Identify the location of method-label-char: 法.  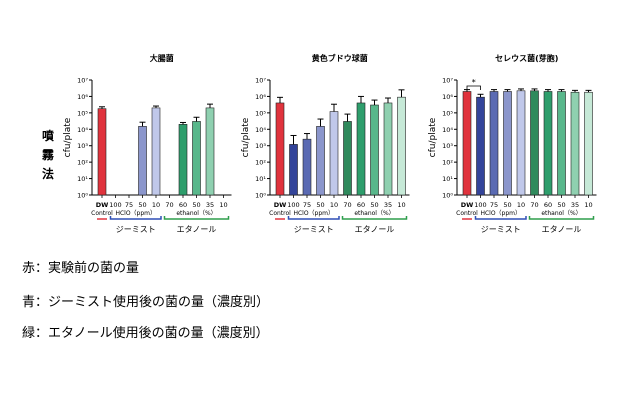
(47, 174).